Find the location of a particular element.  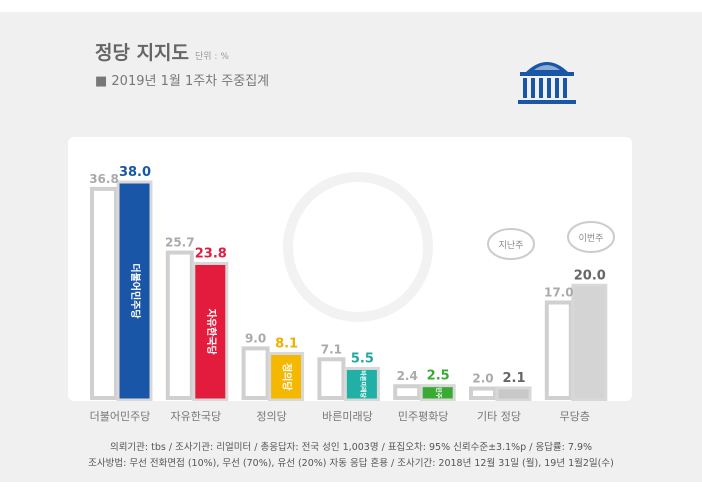

previous-value-label: 36.8 is located at coordinates (104, 179).